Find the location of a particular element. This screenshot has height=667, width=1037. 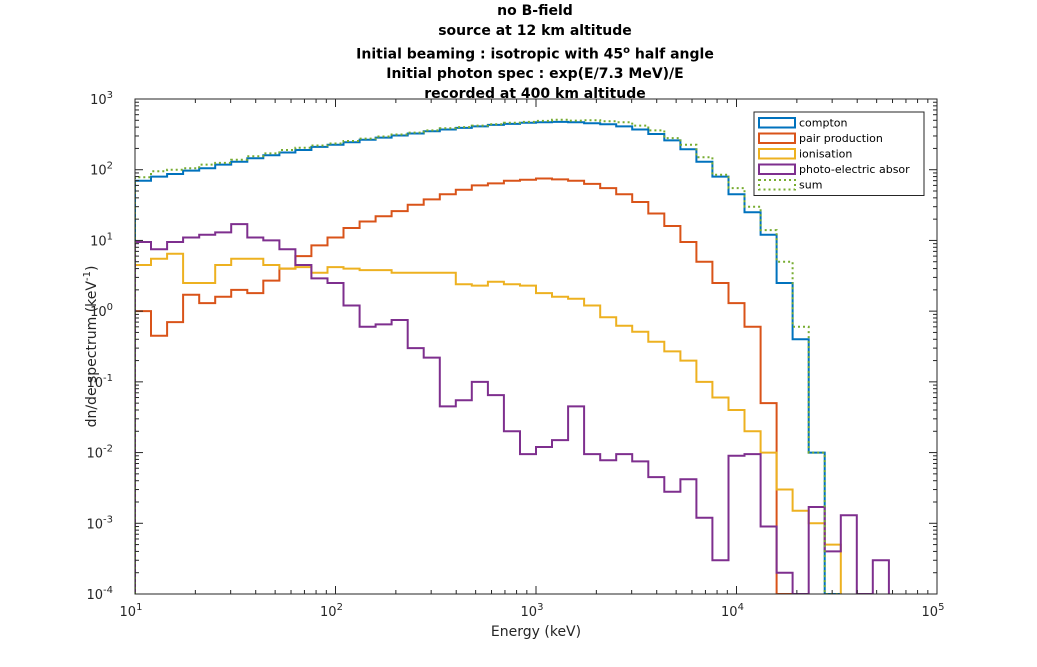

x-axis-title: Energy (keV) is located at coordinates (536, 632).